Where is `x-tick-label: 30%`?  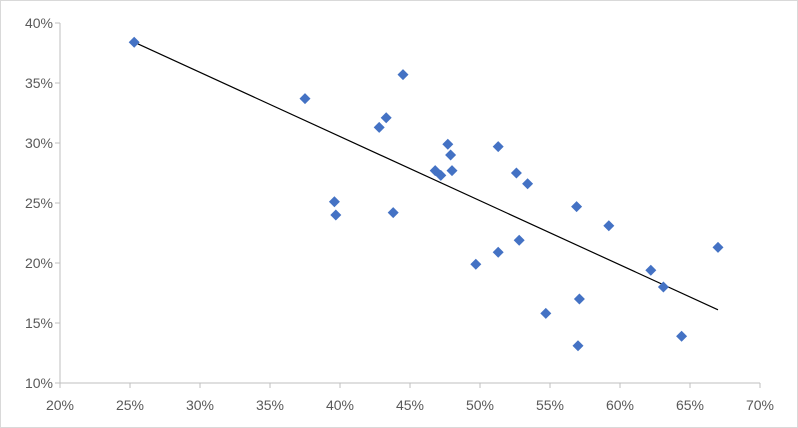
x-tick-label: 30% is located at coordinates (200, 405).